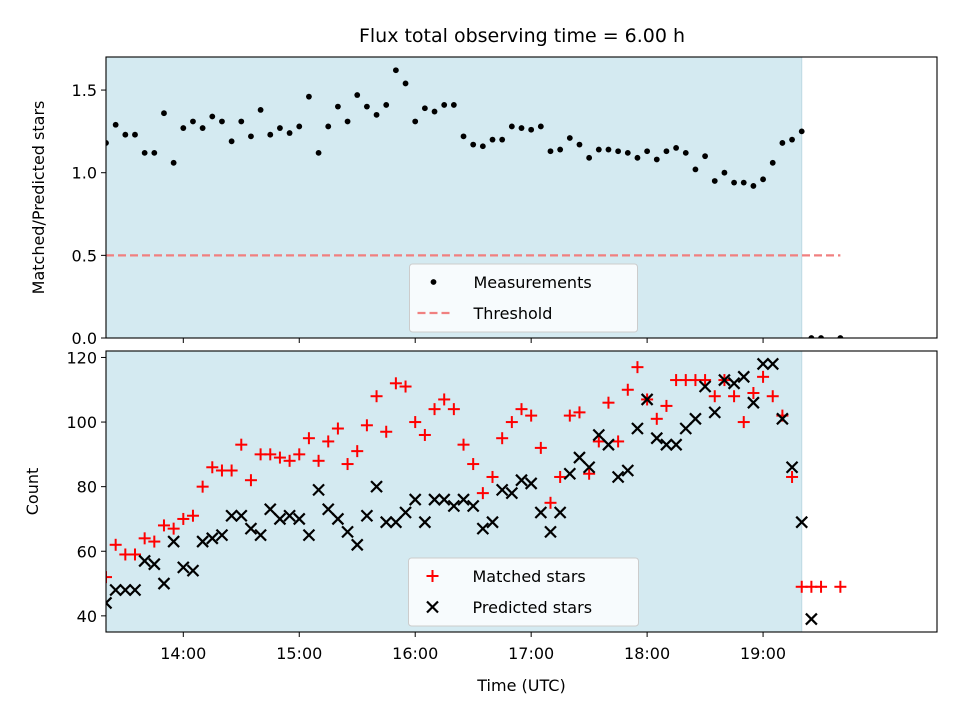 The image size is (960, 720). Describe the element at coordinates (32, 492) in the screenshot. I see `y-axis-label: Count` at that location.